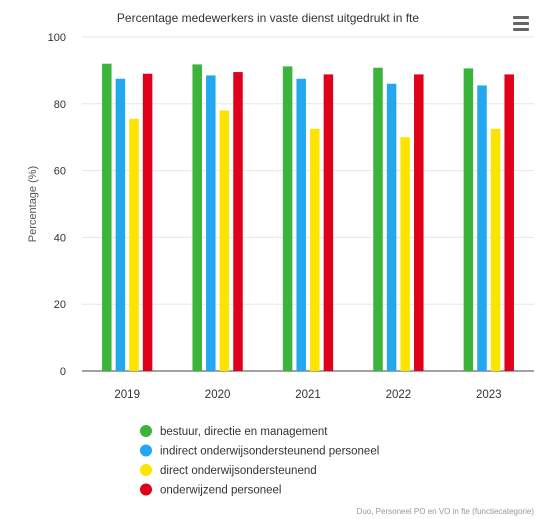 This screenshot has height=519, width=544. Describe the element at coordinates (244, 432) in the screenshot. I see `legend-label: bestuur, directie en management` at that location.